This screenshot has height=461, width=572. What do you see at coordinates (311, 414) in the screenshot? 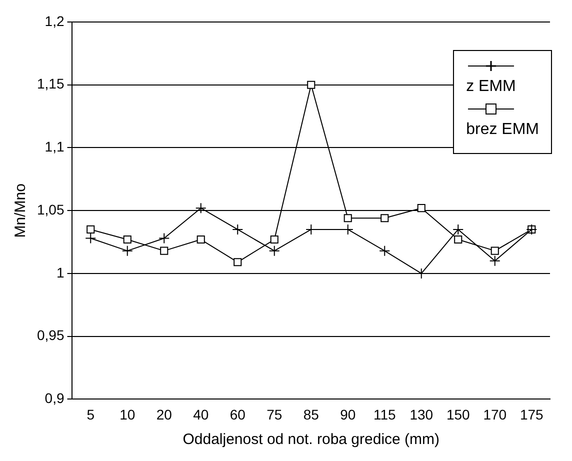
I see `x-tick-label: 85` at bounding box center [311, 414].